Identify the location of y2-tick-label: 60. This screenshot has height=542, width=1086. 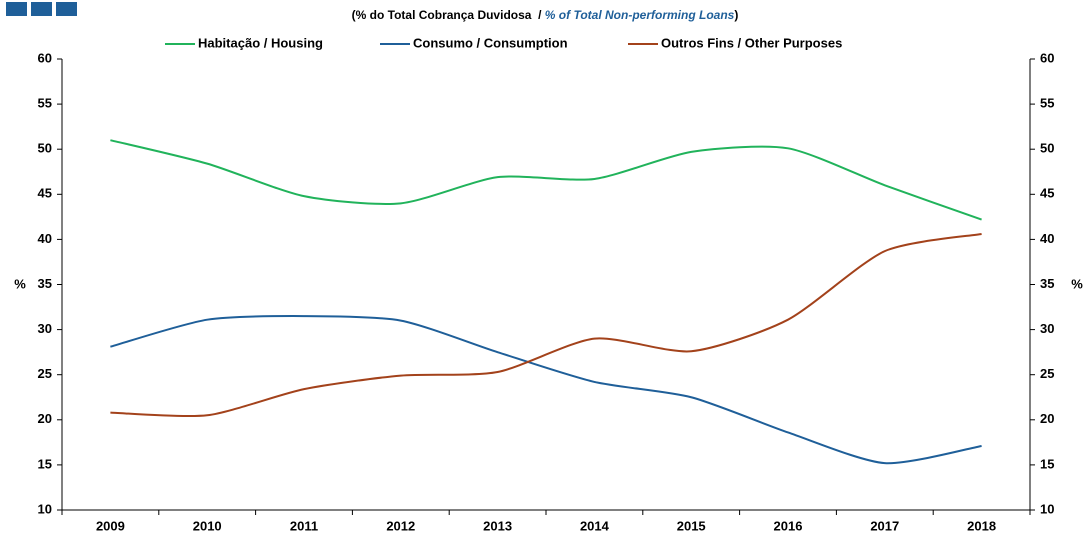
(1047, 57).